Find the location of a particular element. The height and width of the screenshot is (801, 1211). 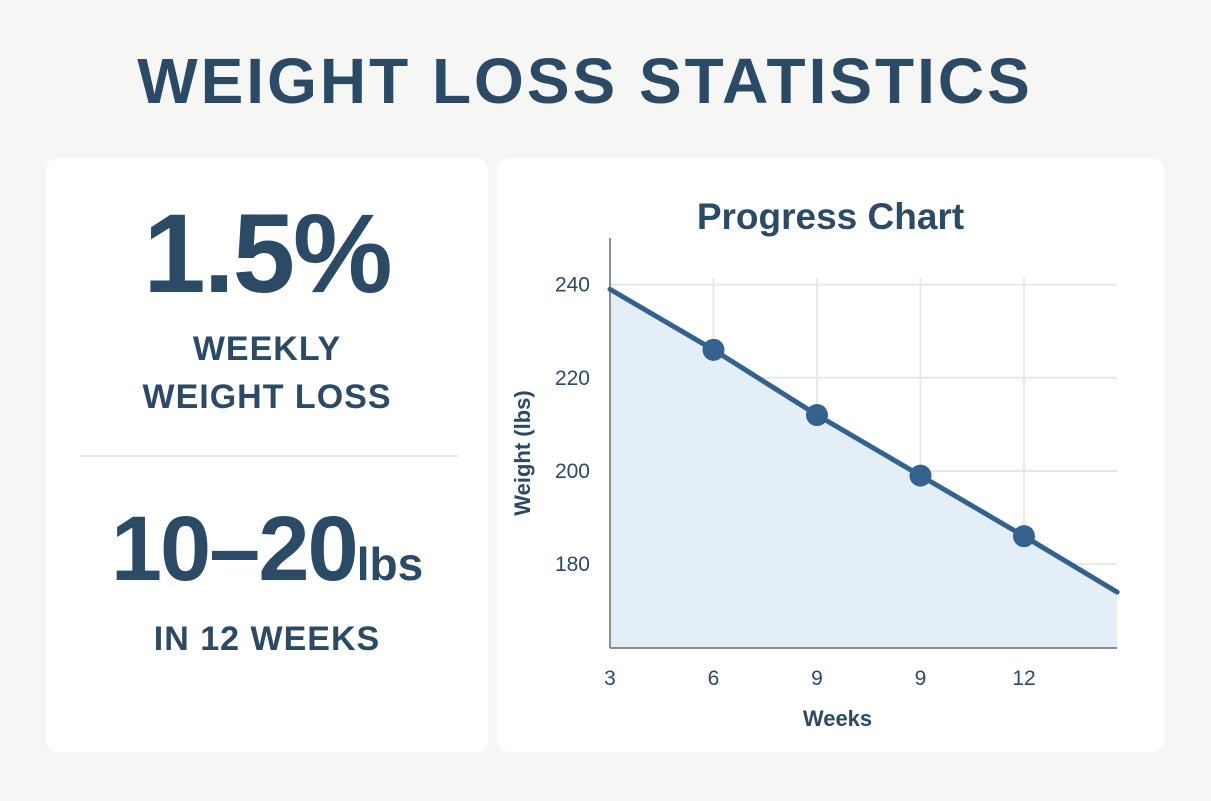

y-tick-label-1: 220 is located at coordinates (572, 378).